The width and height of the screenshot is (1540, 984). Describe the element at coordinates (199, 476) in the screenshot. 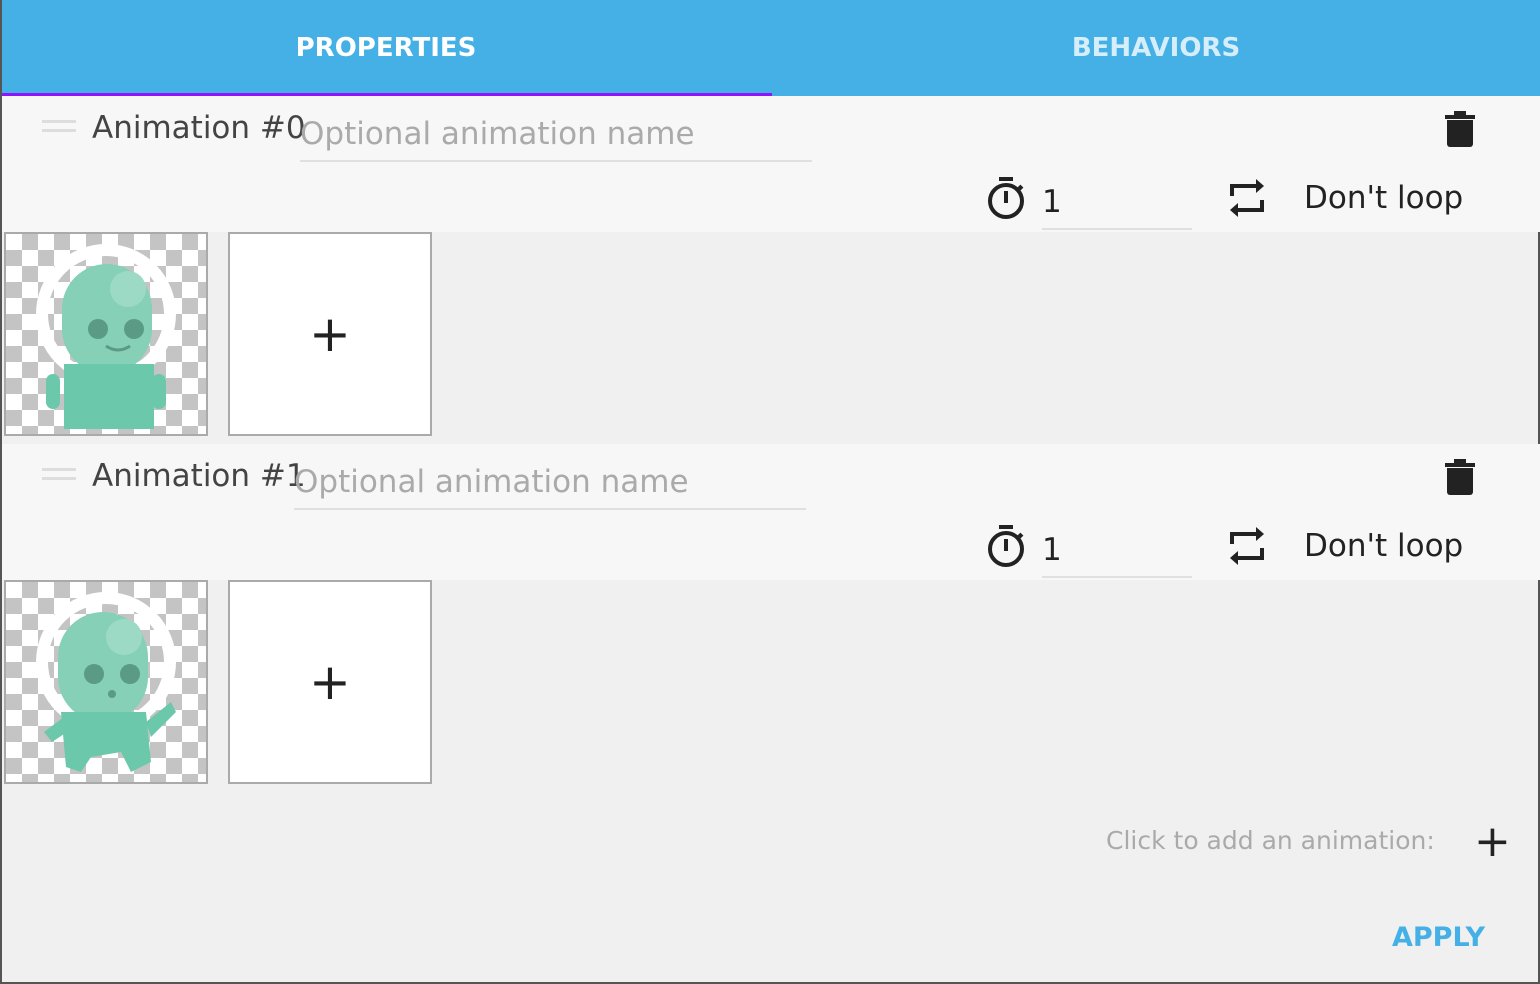

I see `animation-label: Animation #1` at that location.